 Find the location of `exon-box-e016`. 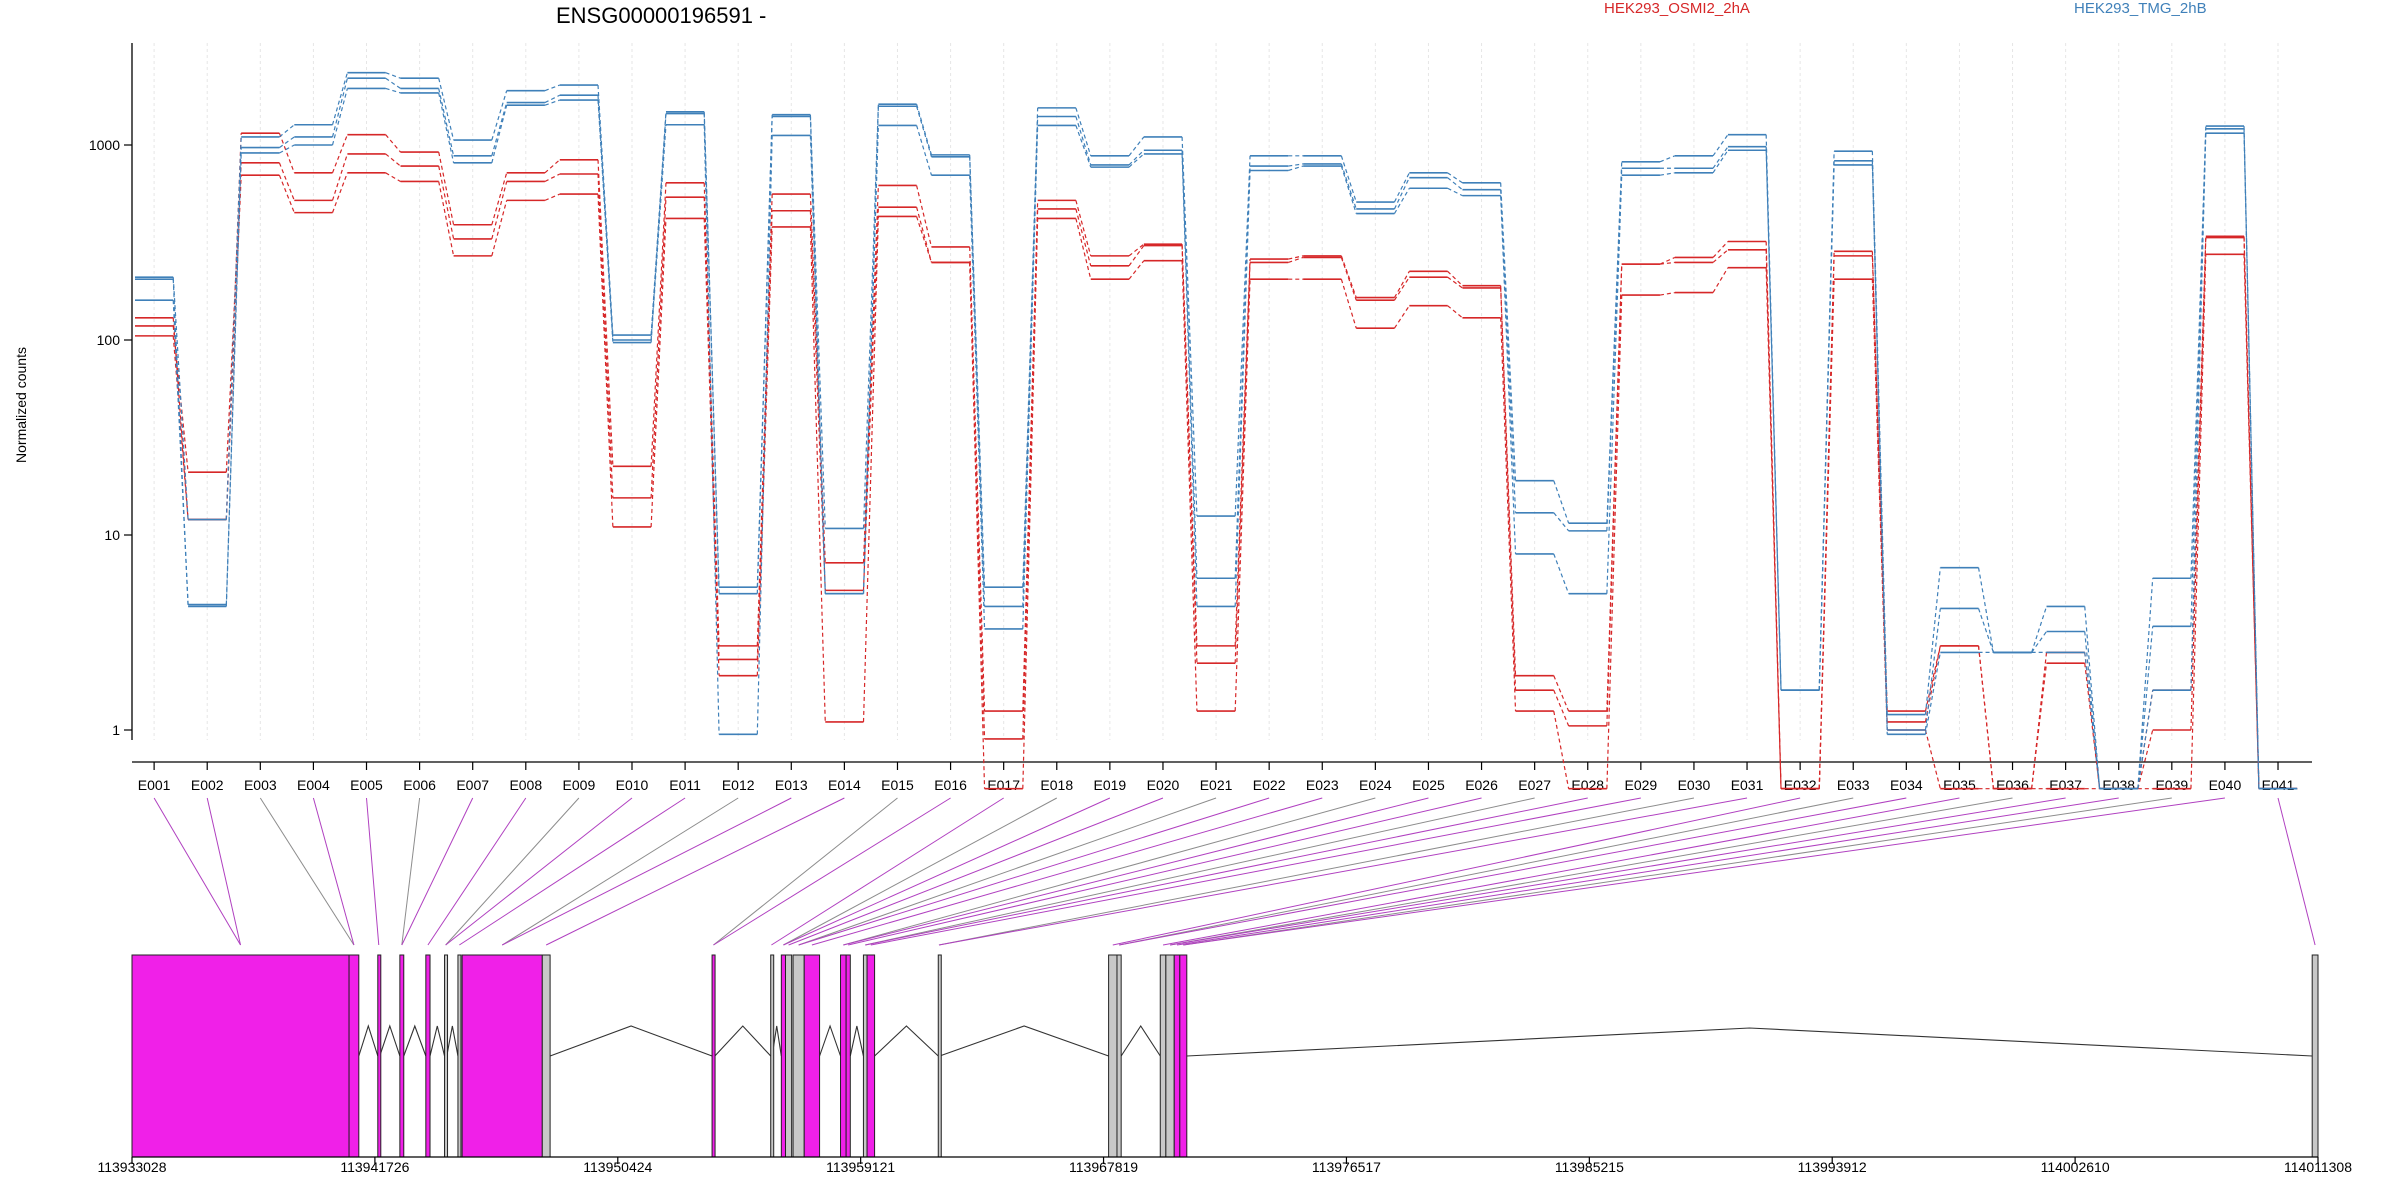

exon-box-e016 is located at coordinates (843, 1056).